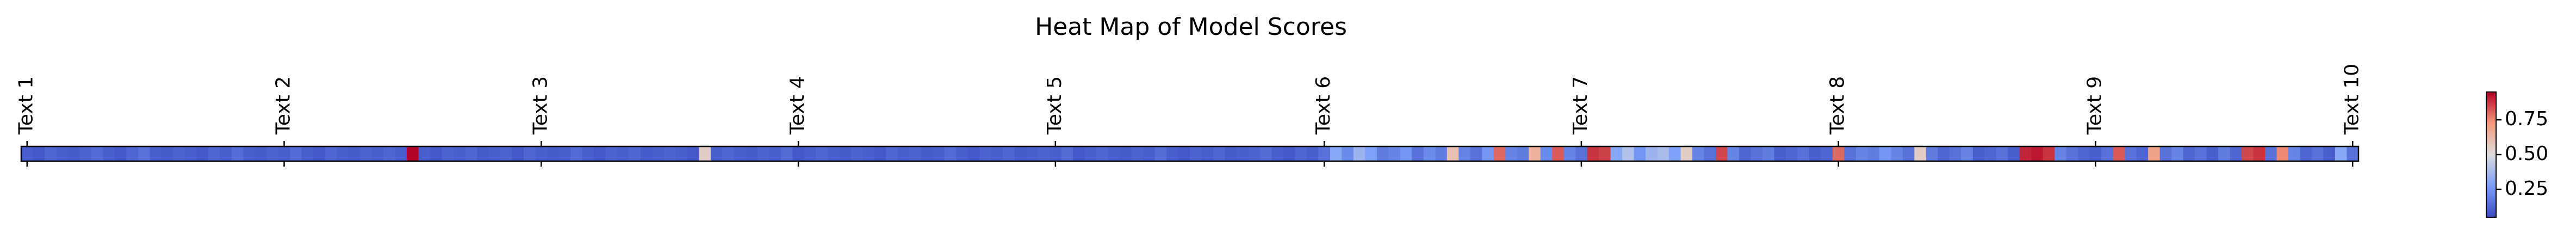 This screenshot has height=233, width=2576. Describe the element at coordinates (283, 105) in the screenshot. I see `x-tick-label: Text 2` at that location.